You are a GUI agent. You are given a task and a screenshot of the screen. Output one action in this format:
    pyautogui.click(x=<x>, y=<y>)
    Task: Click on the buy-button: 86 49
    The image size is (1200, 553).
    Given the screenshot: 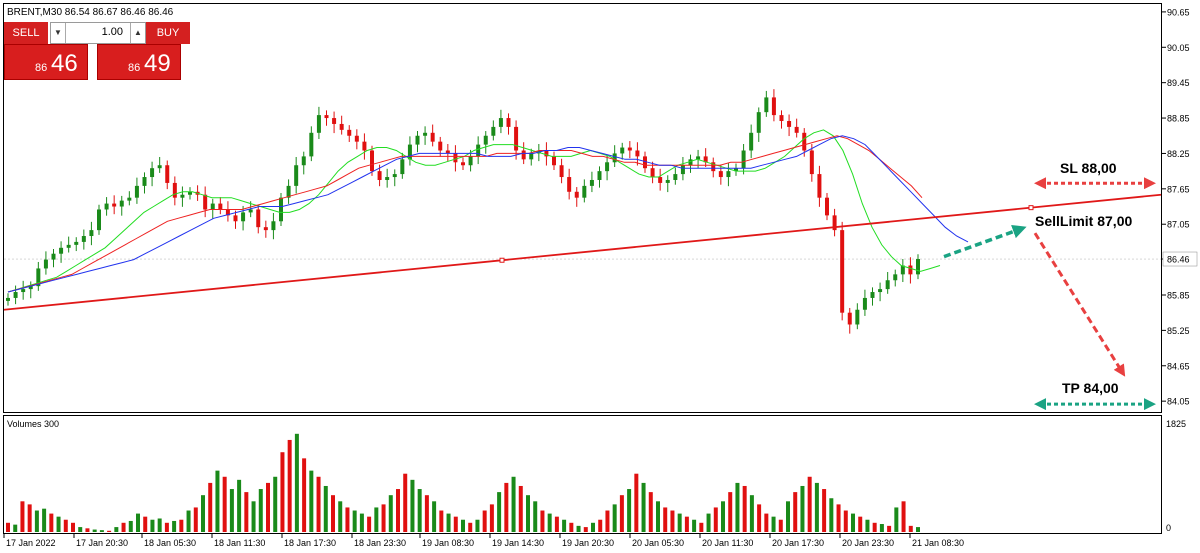 What is the action you would take?
    pyautogui.click(x=139, y=62)
    